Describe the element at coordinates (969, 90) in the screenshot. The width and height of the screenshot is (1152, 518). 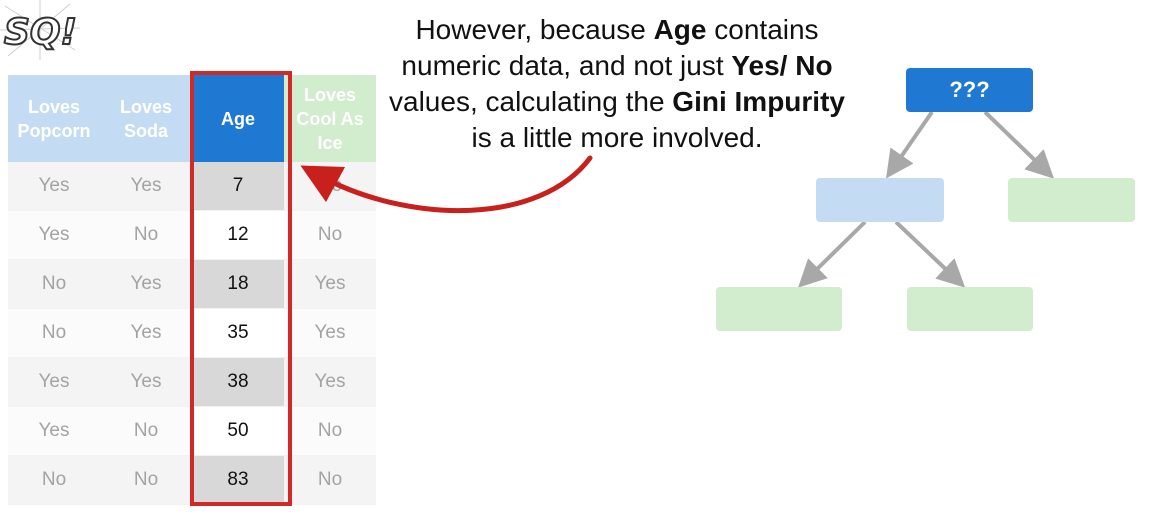
I see `tree-root-node: ???` at that location.